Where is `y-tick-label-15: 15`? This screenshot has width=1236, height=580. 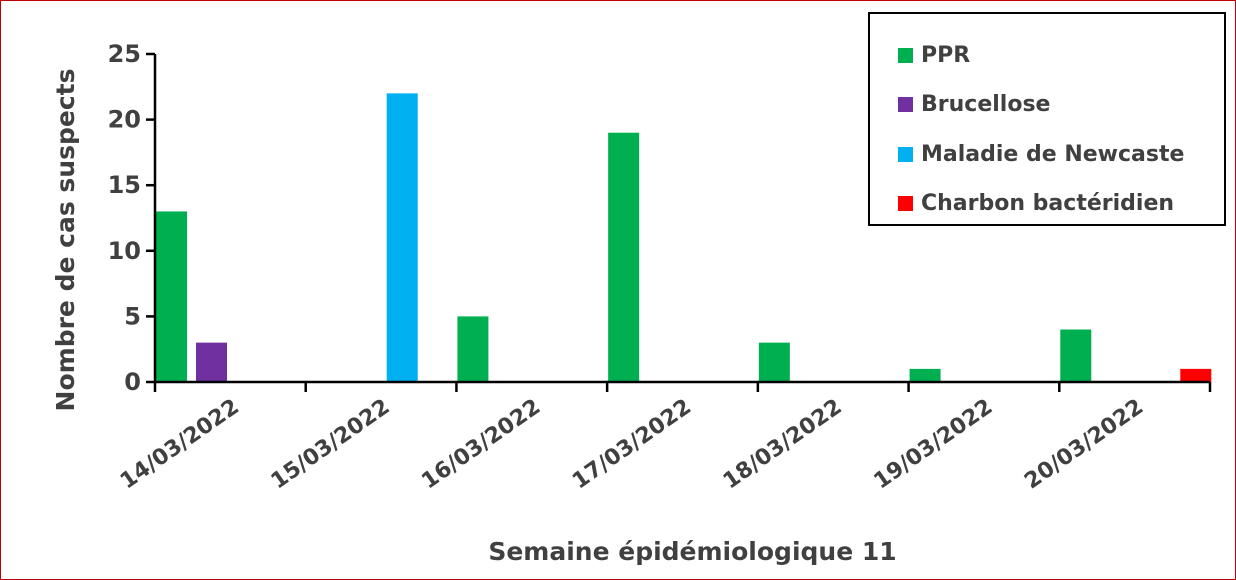
y-tick-label-15: 15 is located at coordinates (124, 185).